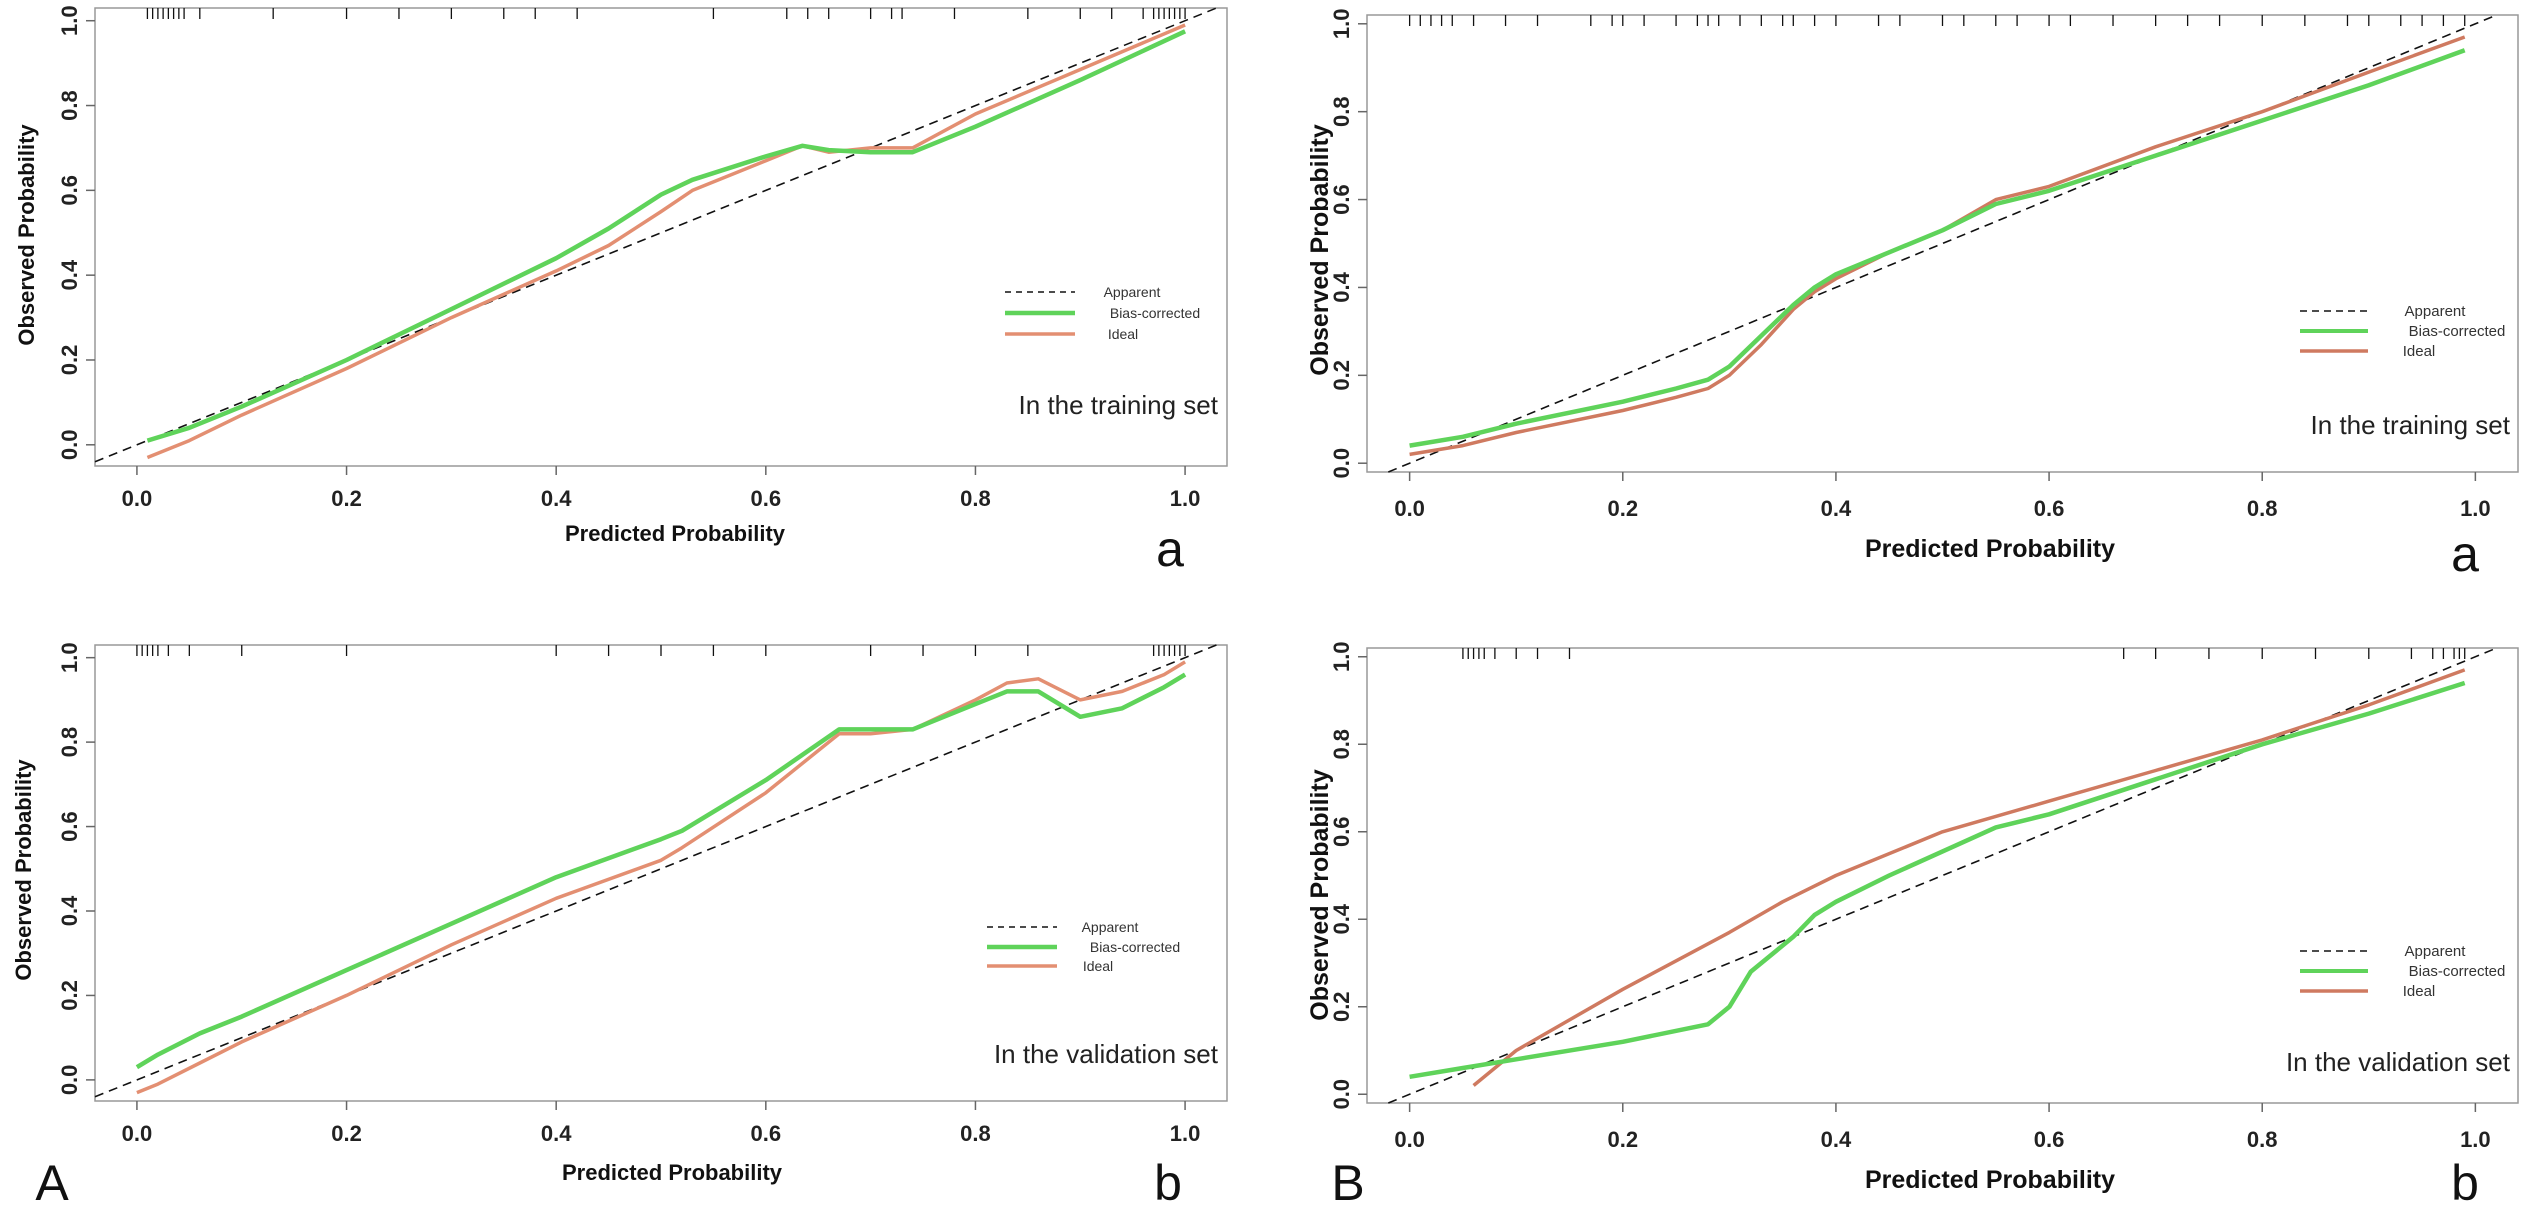 The image size is (2527, 1211). I want to click on dataset-label: In the training set, so click(2411, 425).